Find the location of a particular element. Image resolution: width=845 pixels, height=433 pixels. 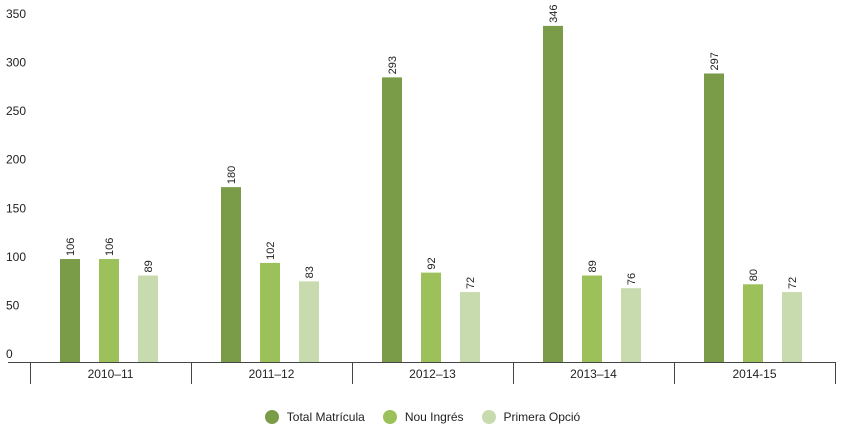

data-label: 346 is located at coordinates (554, 14).